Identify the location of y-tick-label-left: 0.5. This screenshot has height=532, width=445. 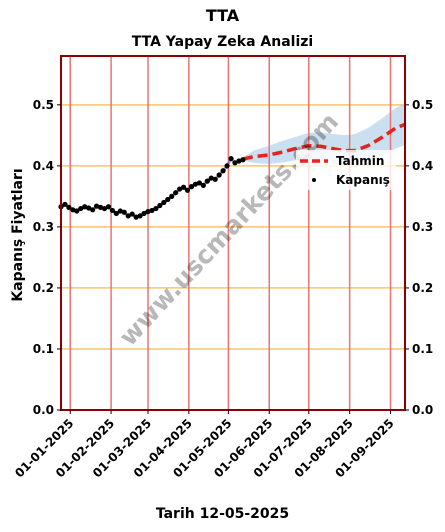
(43, 105).